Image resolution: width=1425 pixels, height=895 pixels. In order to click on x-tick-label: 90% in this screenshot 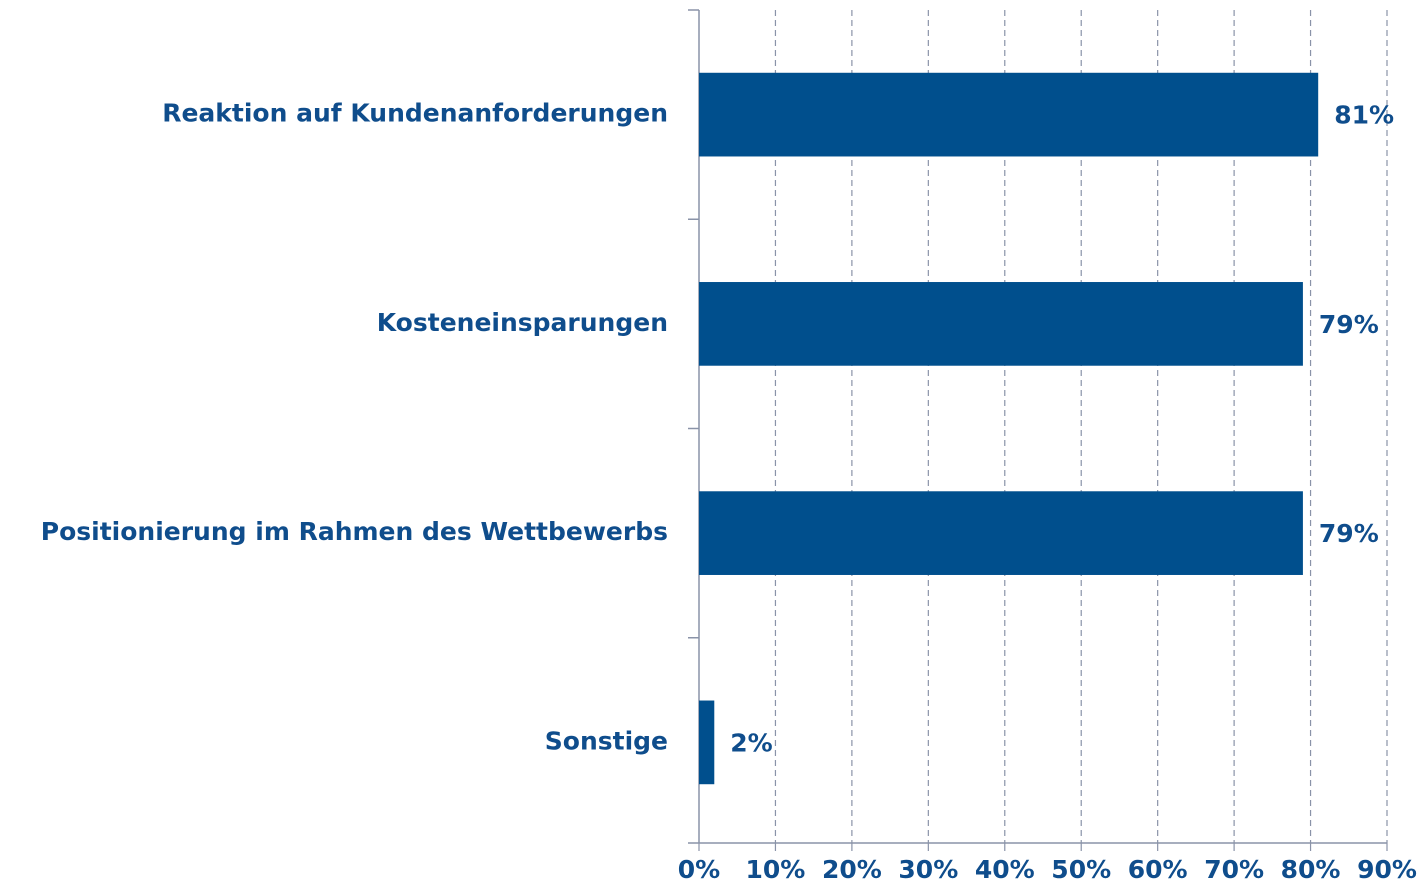, I will do `click(1387, 869)`.